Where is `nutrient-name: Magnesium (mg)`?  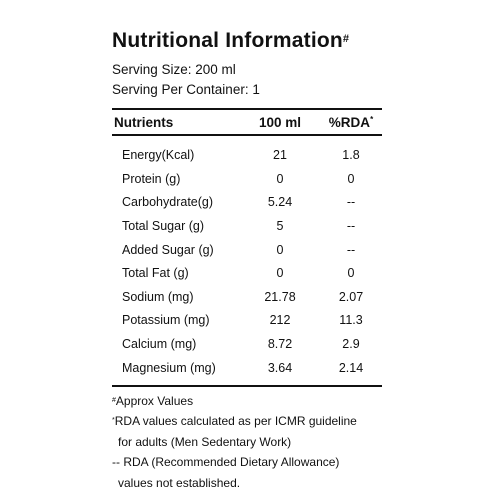
nutrient-name: Magnesium (mg) is located at coordinates (169, 367).